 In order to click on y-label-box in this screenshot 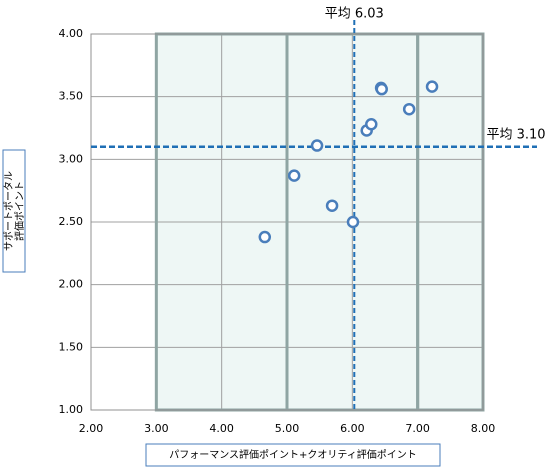, I will do `click(14, 211)`.